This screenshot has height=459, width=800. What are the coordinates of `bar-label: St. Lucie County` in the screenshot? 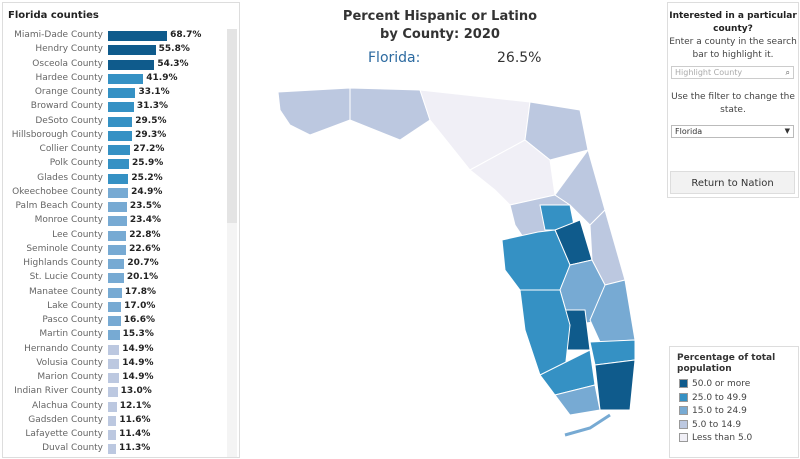 It's located at (66, 277).